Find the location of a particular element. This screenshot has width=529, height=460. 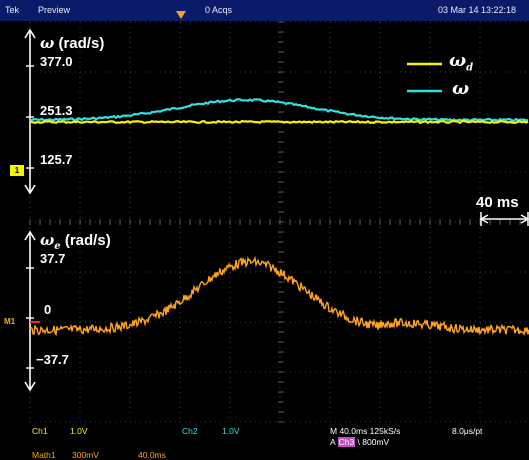

scale-arrow-head-left is located at coordinates (484, 219).